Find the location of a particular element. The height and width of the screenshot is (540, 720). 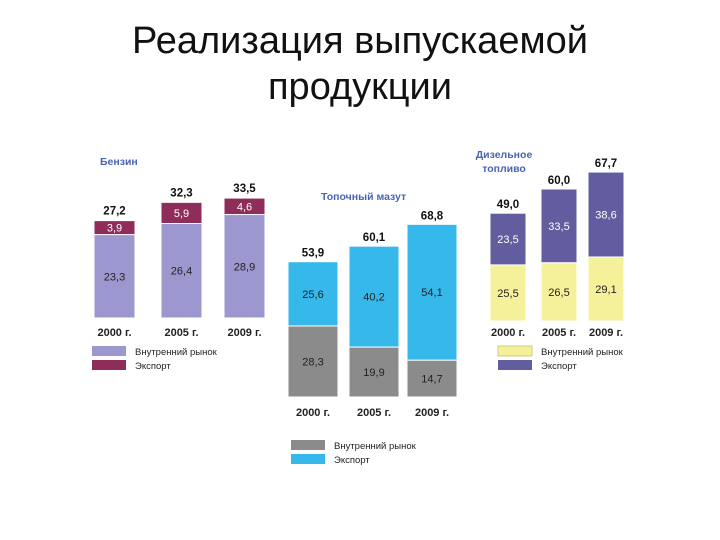

benzin-total-label-2: 33,5 is located at coordinates (244, 189).